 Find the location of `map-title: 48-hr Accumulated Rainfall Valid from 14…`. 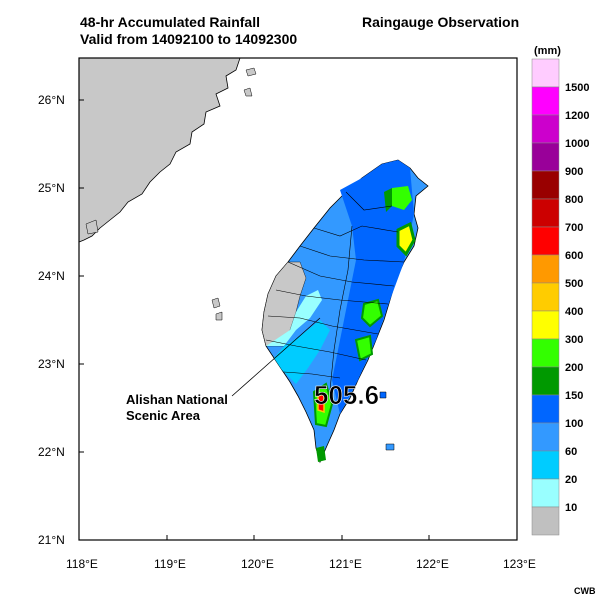

map-title: 48-hr Accumulated Rainfall Valid from 14… is located at coordinates (188, 31).